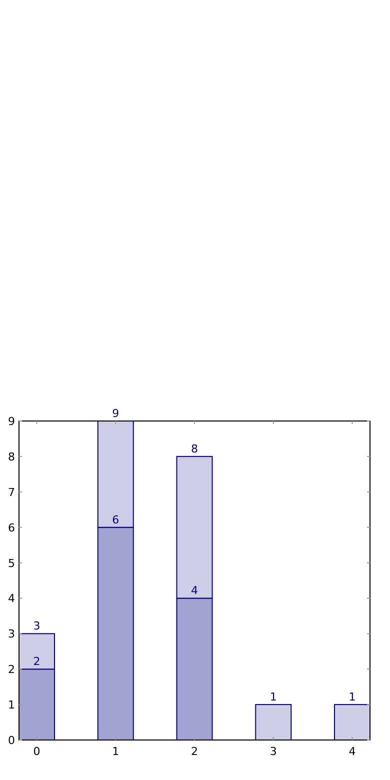 The width and height of the screenshot is (390, 780). Describe the element at coordinates (116, 519) in the screenshot. I see `data-label: 6` at that location.